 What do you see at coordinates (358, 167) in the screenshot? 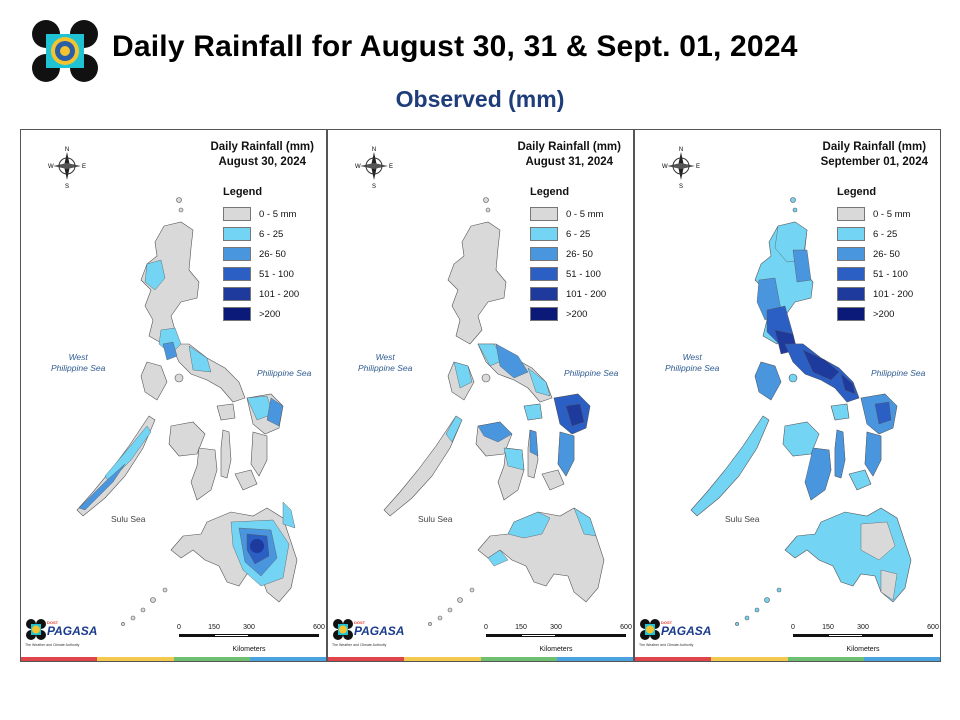
I see `compass-w: W` at bounding box center [358, 167].